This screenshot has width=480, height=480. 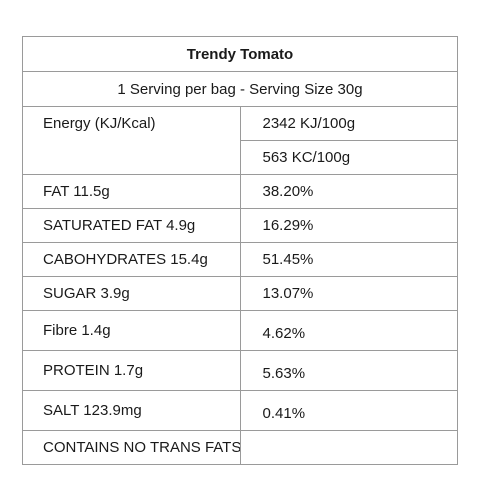 I want to click on nutrient-name: SUGAR 3.9g, so click(x=131, y=293).